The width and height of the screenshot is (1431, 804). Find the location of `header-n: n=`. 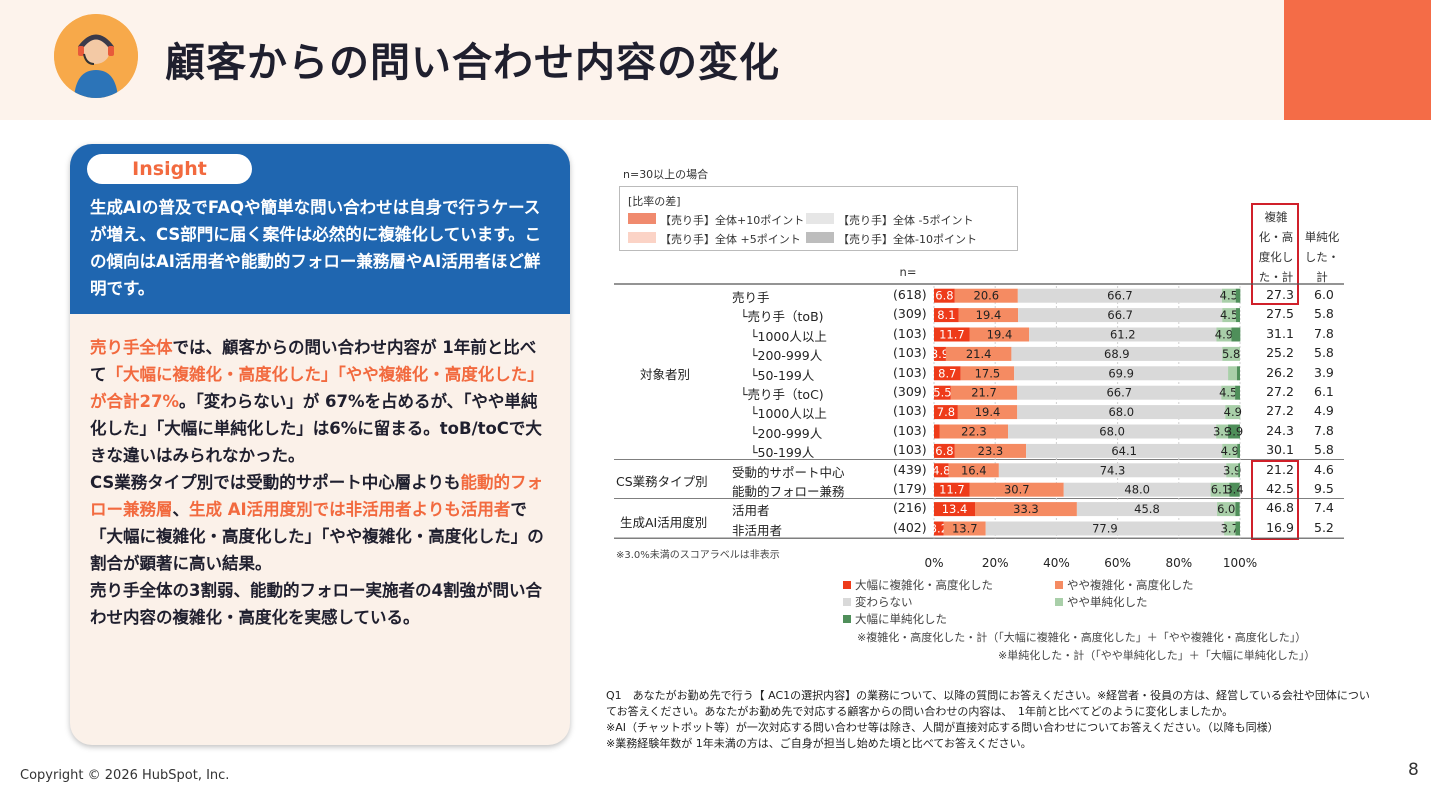

header-n: n= is located at coordinates (908, 272).